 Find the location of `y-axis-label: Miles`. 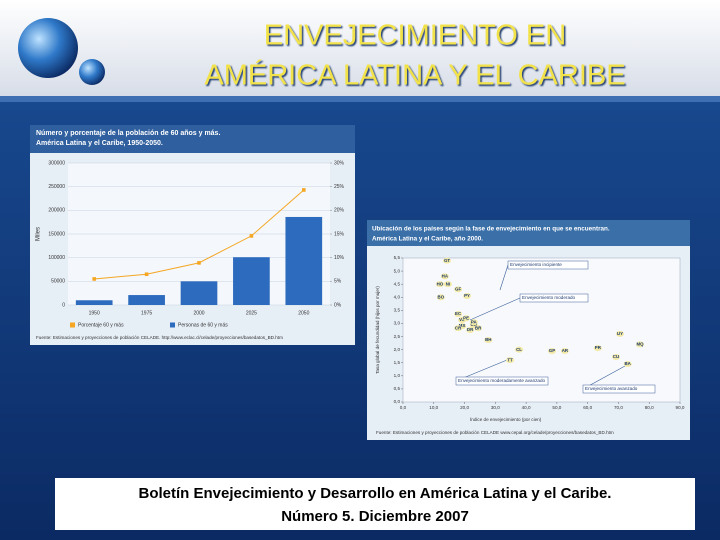

y-axis-label: Miles is located at coordinates (39, 234).